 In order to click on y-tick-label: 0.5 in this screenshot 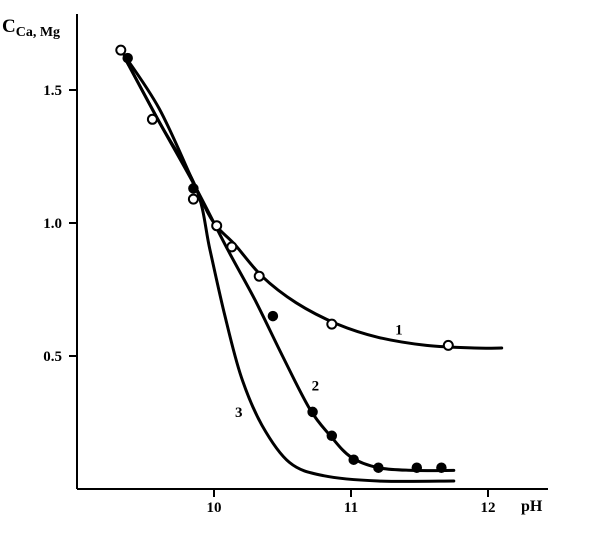, I will do `click(52, 357)`.